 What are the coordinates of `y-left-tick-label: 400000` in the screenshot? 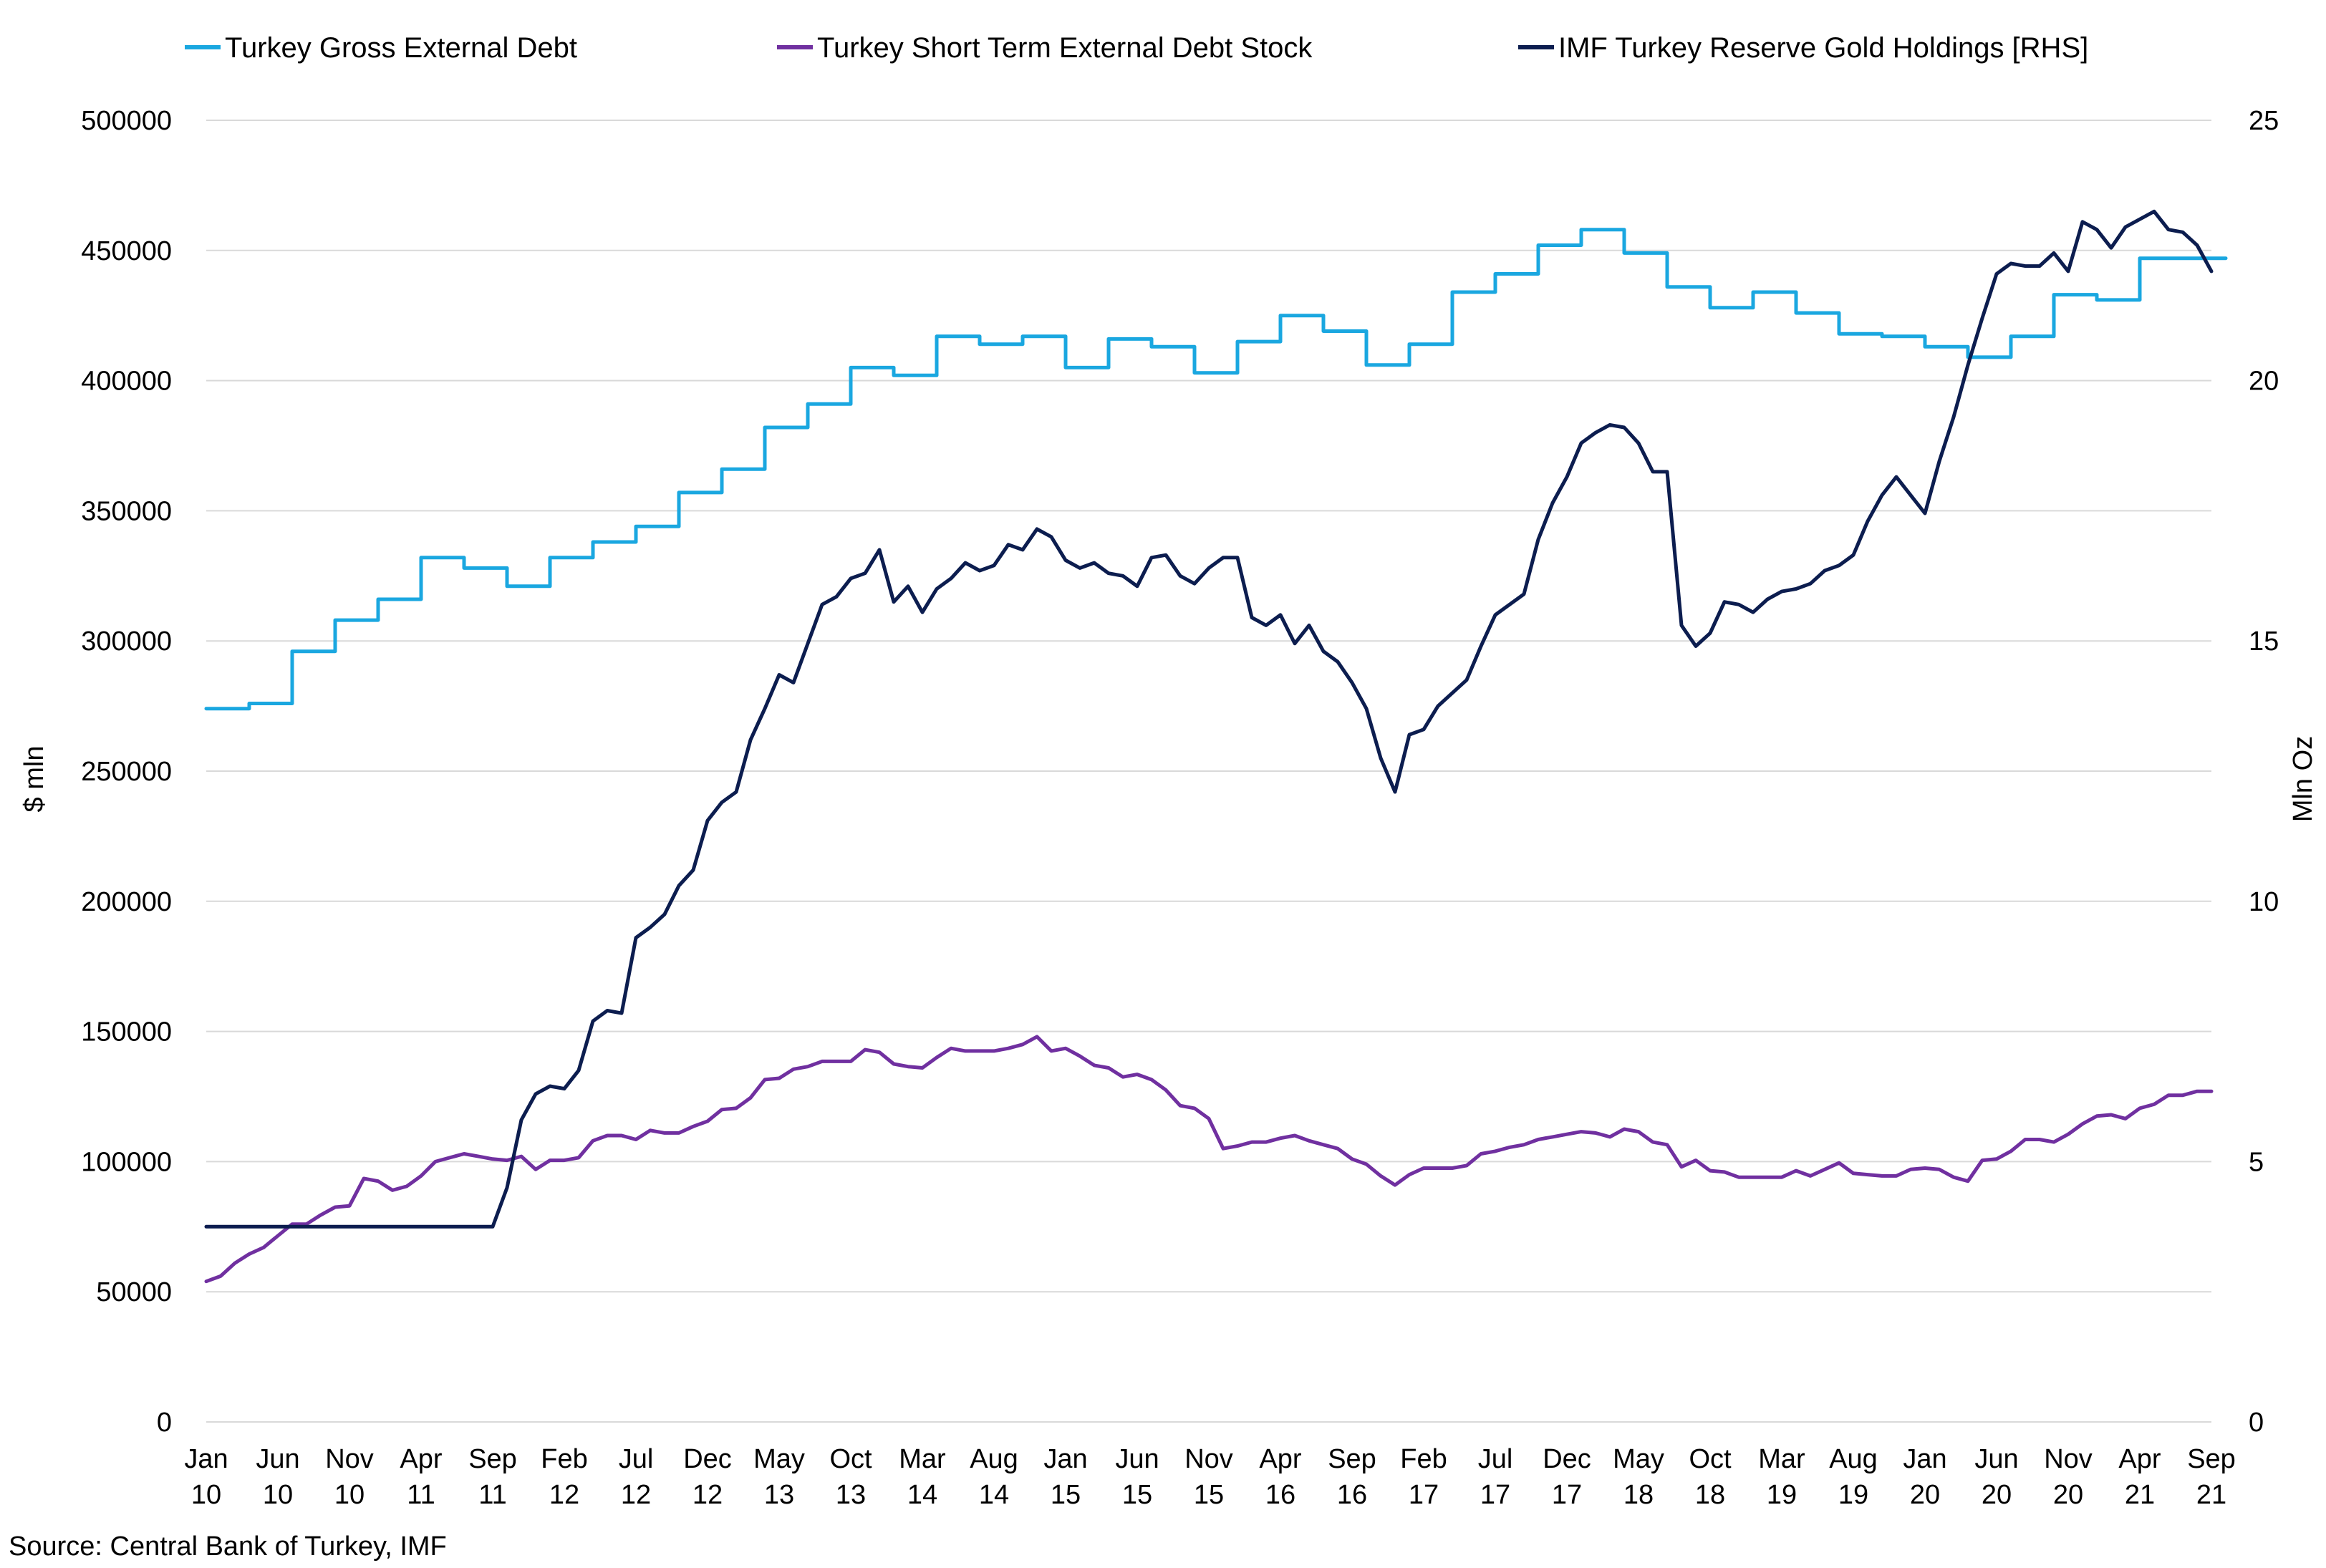 It's located at (126, 382).